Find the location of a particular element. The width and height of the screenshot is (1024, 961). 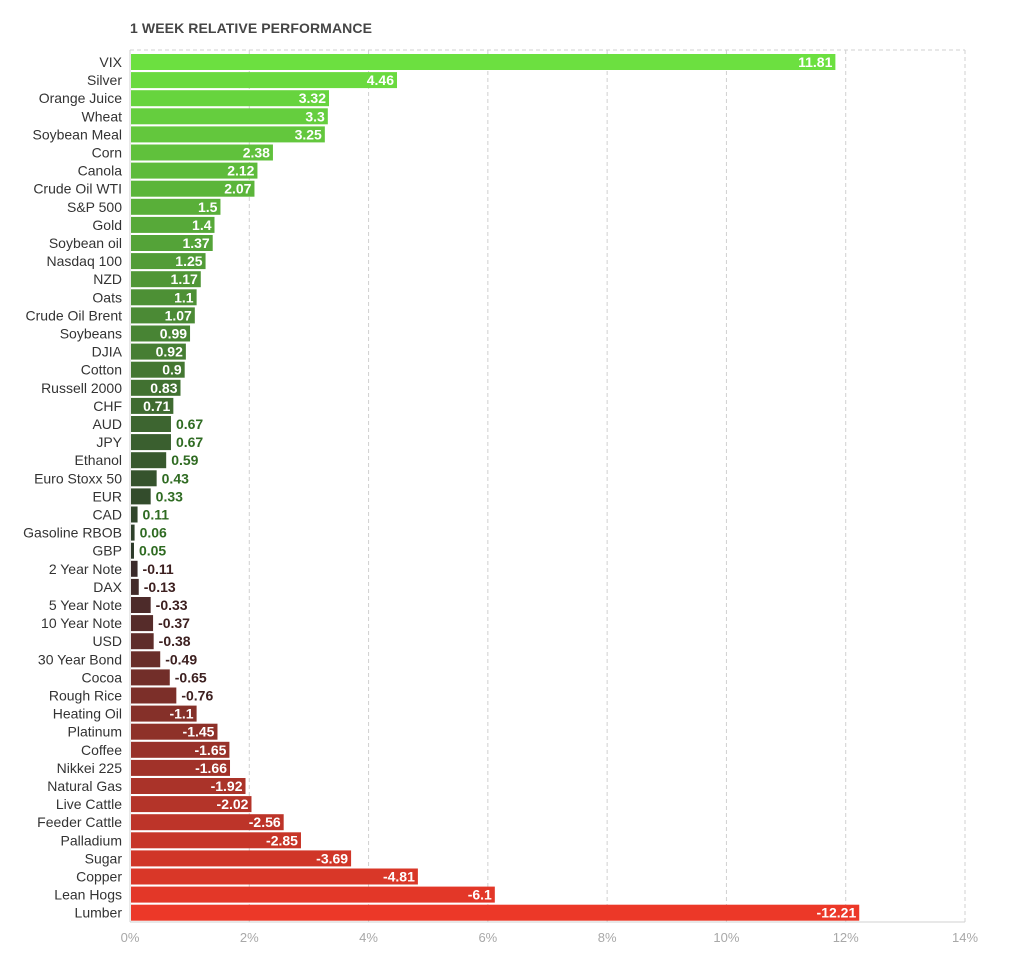

value-label: -2.85 is located at coordinates (282, 840).